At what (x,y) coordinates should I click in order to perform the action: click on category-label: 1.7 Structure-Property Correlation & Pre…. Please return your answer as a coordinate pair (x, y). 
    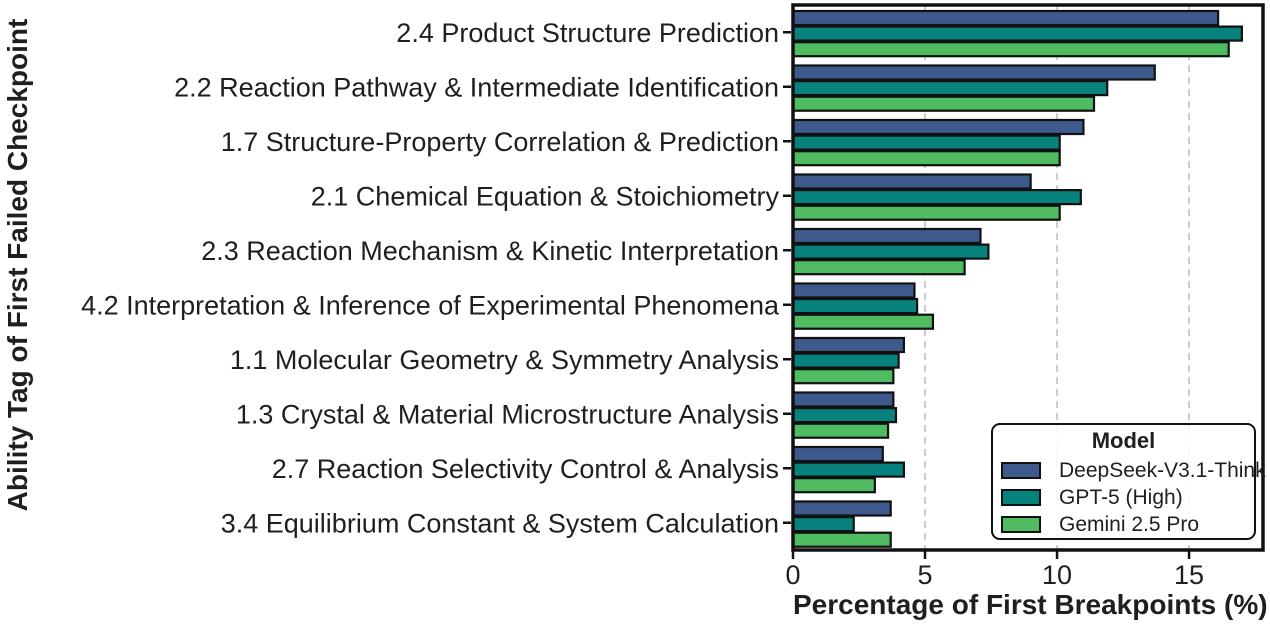
    Looking at the image, I should click on (500, 142).